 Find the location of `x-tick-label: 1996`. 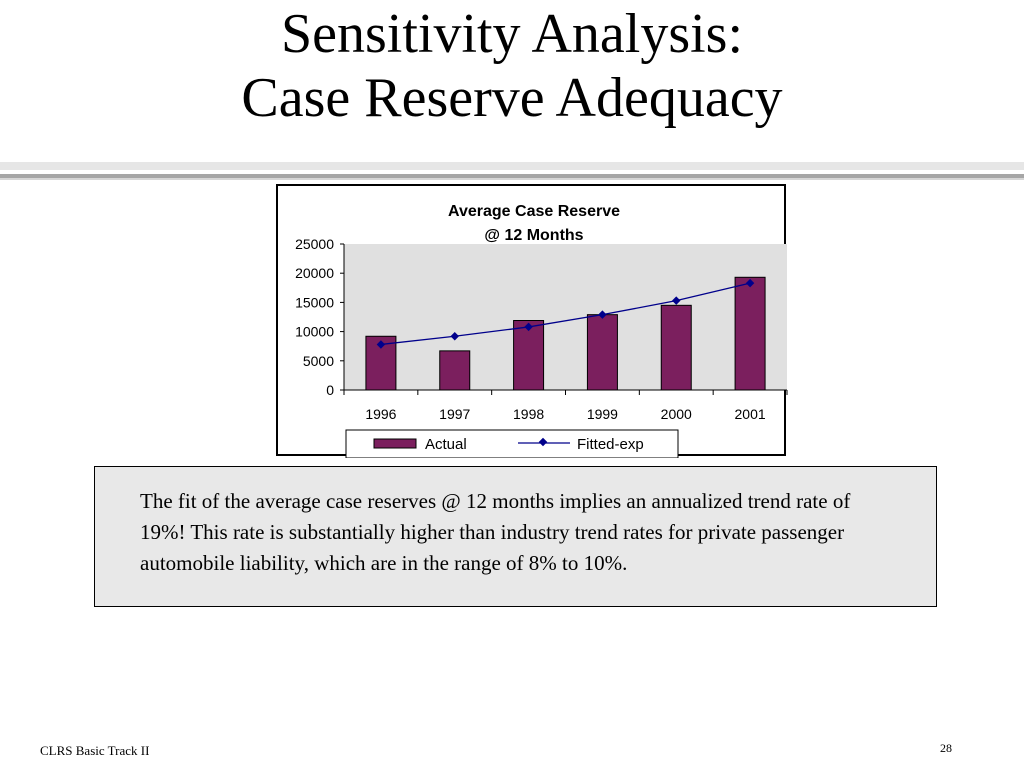

x-tick-label: 1996 is located at coordinates (380, 414).